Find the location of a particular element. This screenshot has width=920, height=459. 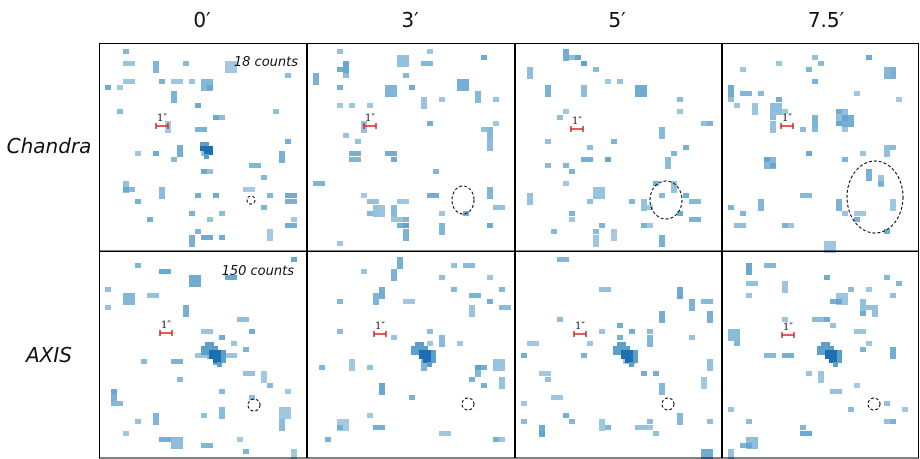

scale-bar is located at coordinates (166, 333).